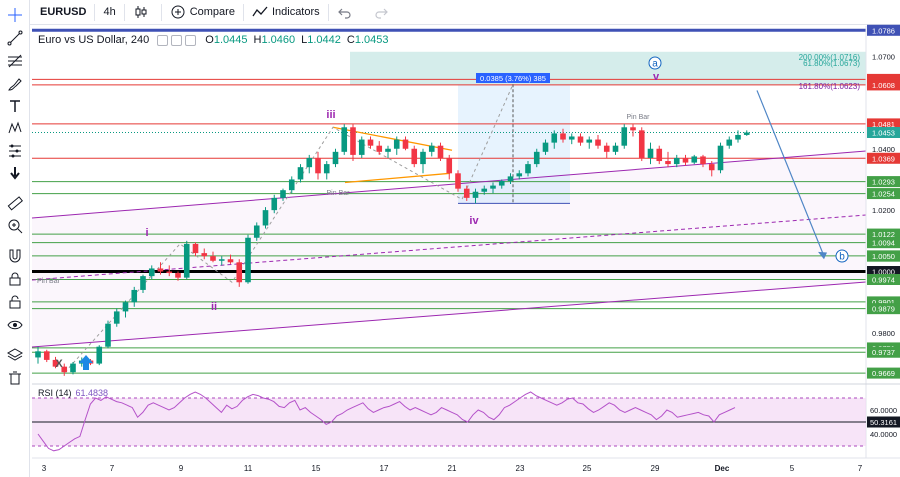 The height and width of the screenshot is (477, 900). Describe the element at coordinates (883, 422) in the screenshot. I see `rsi-current-label: 50.3161` at that location.